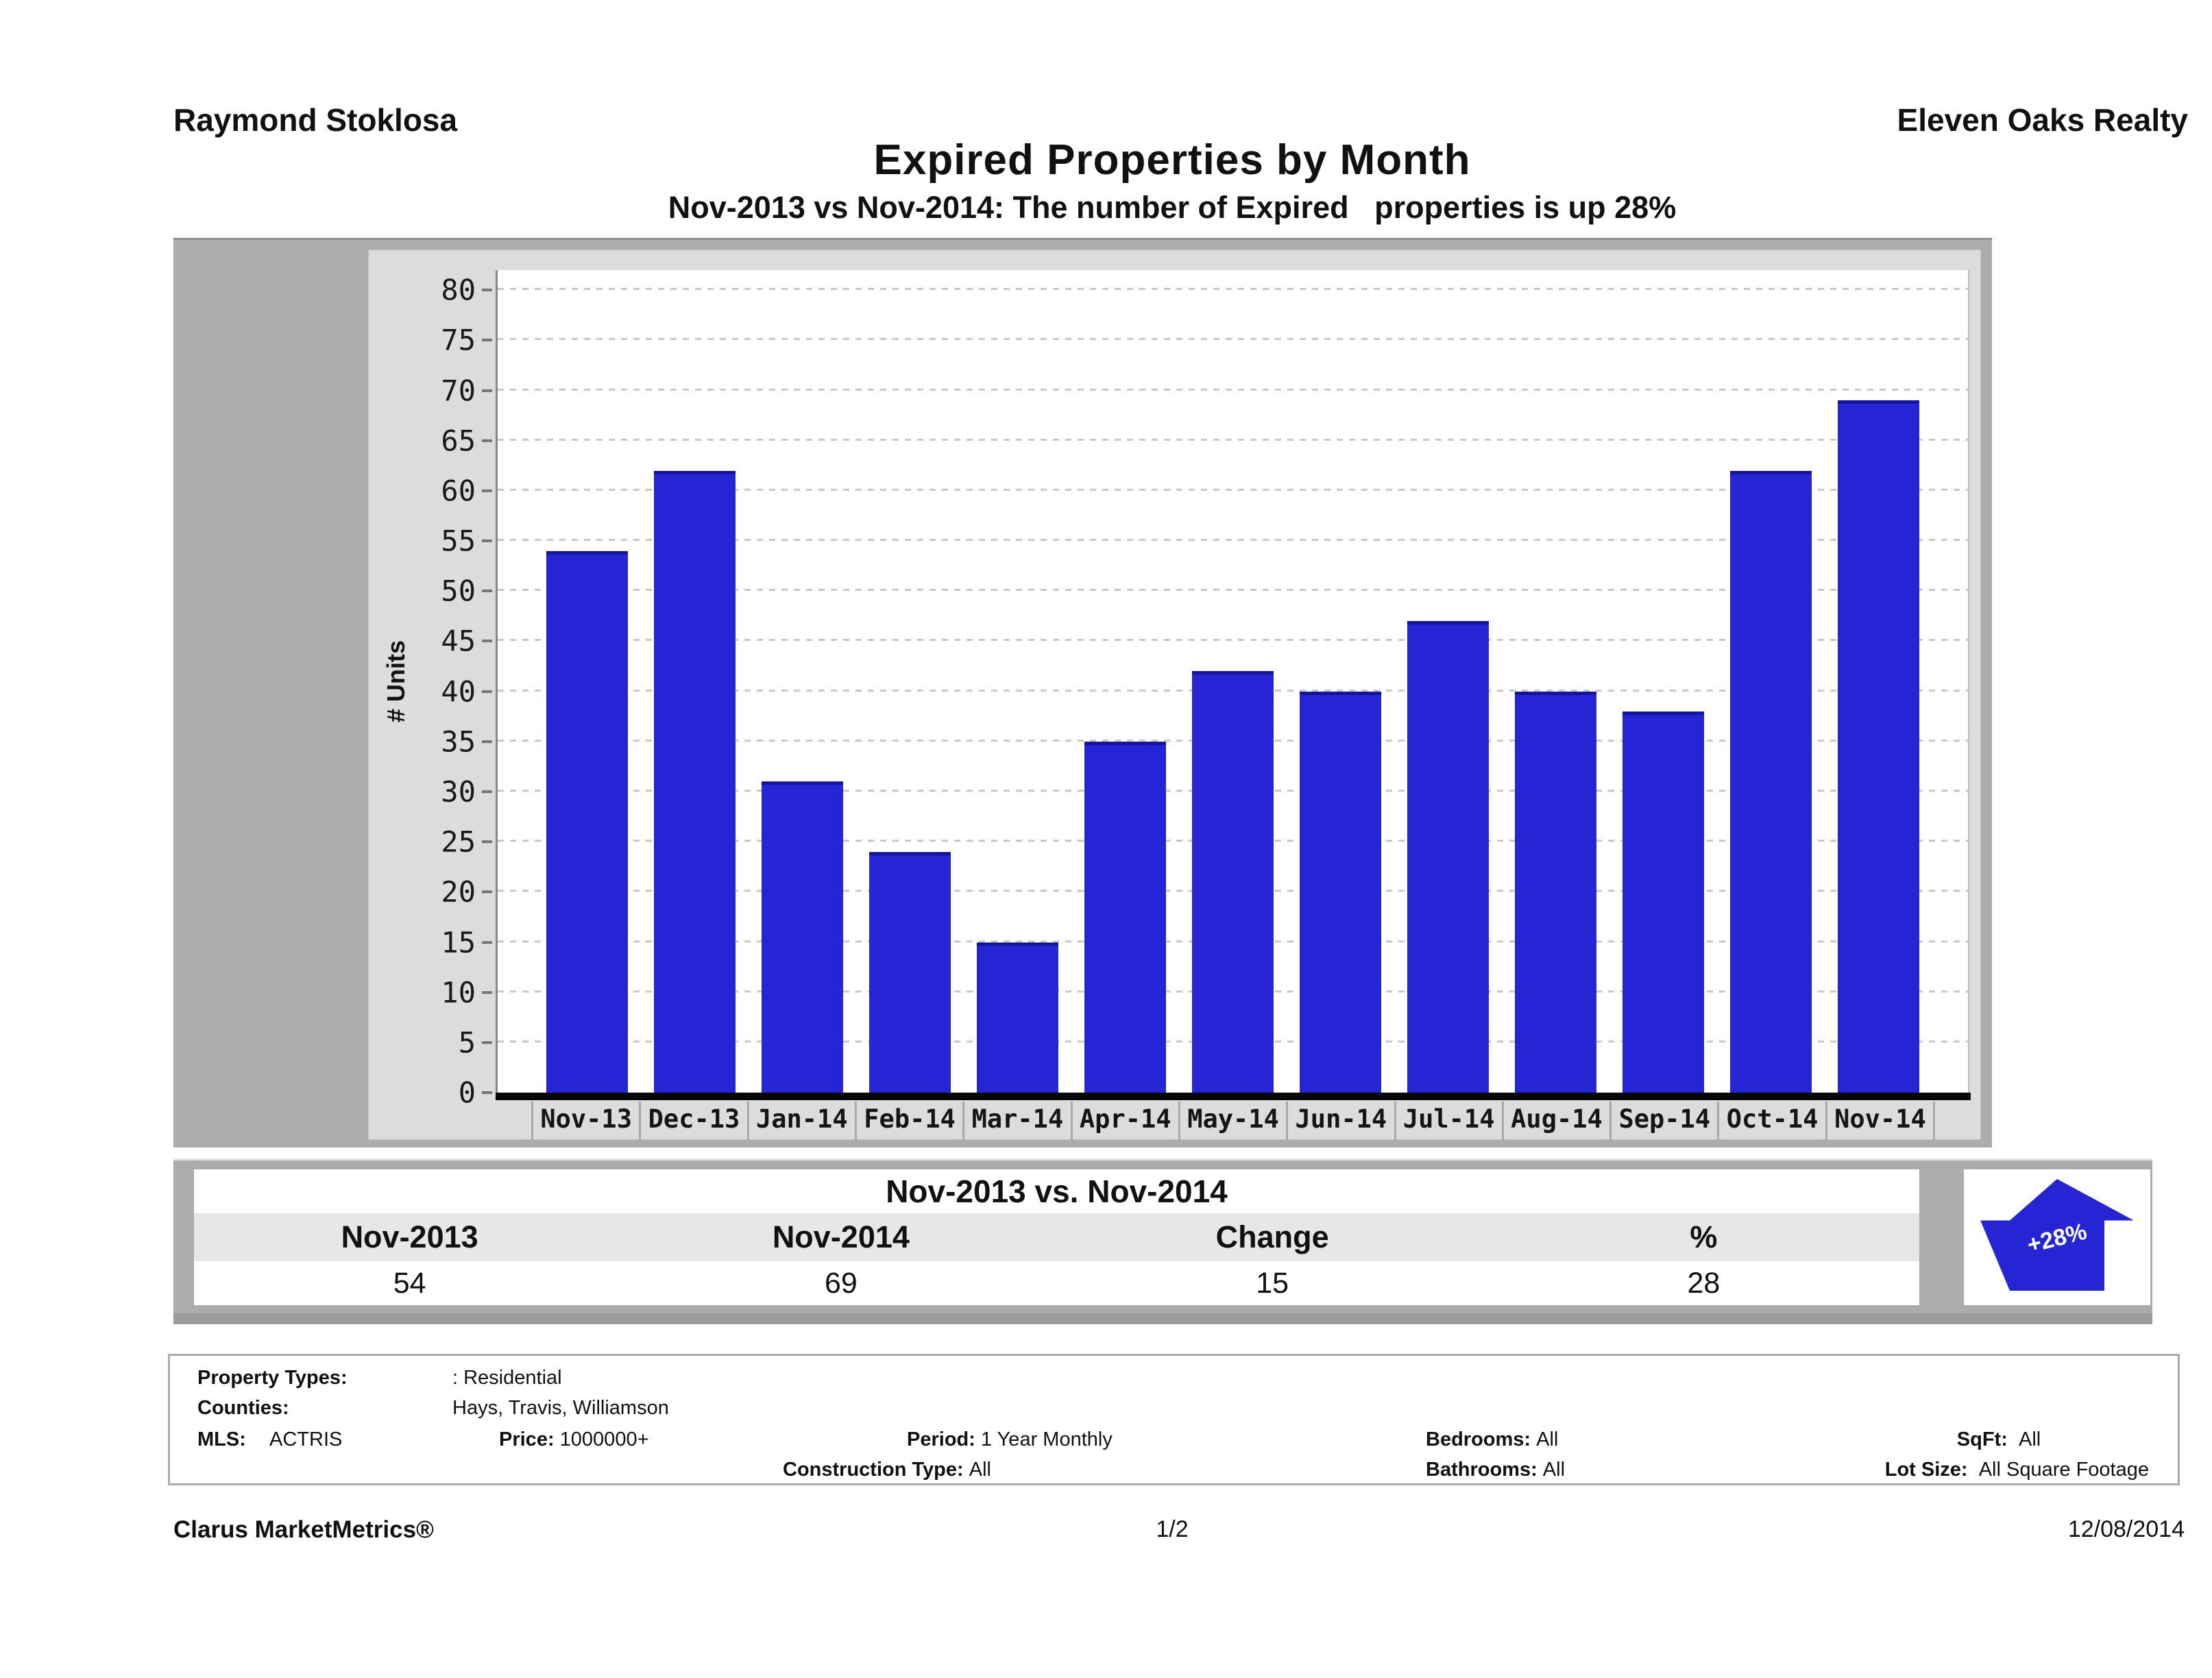 The image size is (2212, 1678). What do you see at coordinates (409, 1236) in the screenshot?
I see `summary-col-nov2013: Nov-2013` at bounding box center [409, 1236].